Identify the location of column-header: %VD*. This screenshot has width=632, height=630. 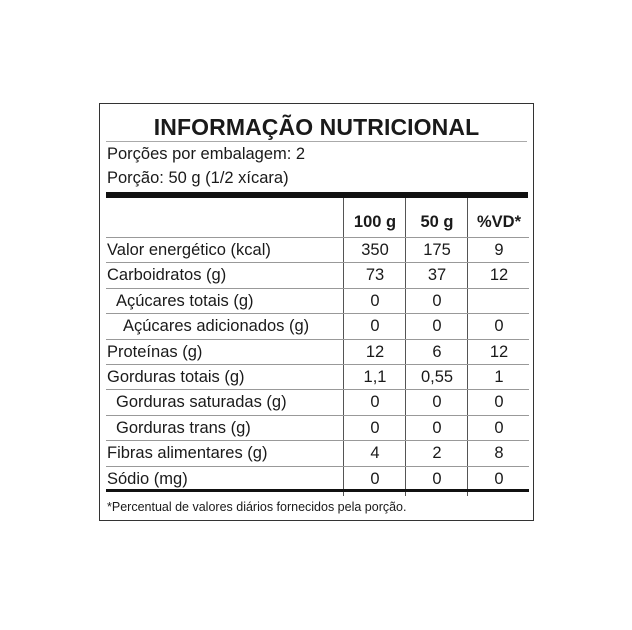
(498, 222).